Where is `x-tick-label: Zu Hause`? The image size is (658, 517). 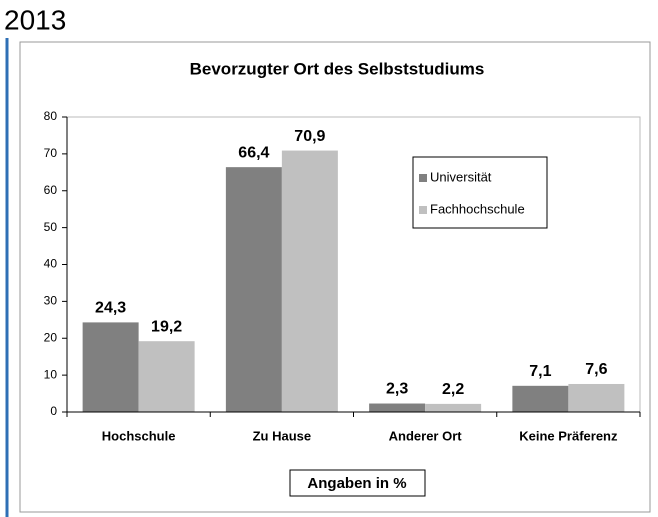 x-tick-label: Zu Hause is located at coordinates (282, 435).